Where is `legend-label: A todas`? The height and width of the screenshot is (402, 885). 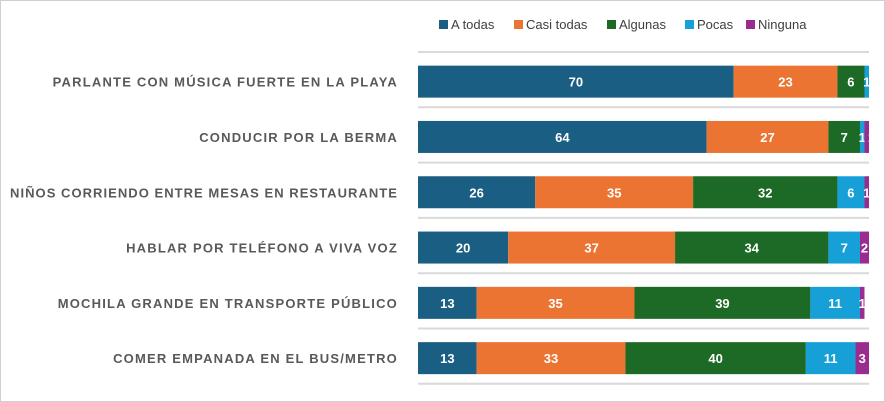 legend-label: A todas is located at coordinates (473, 24).